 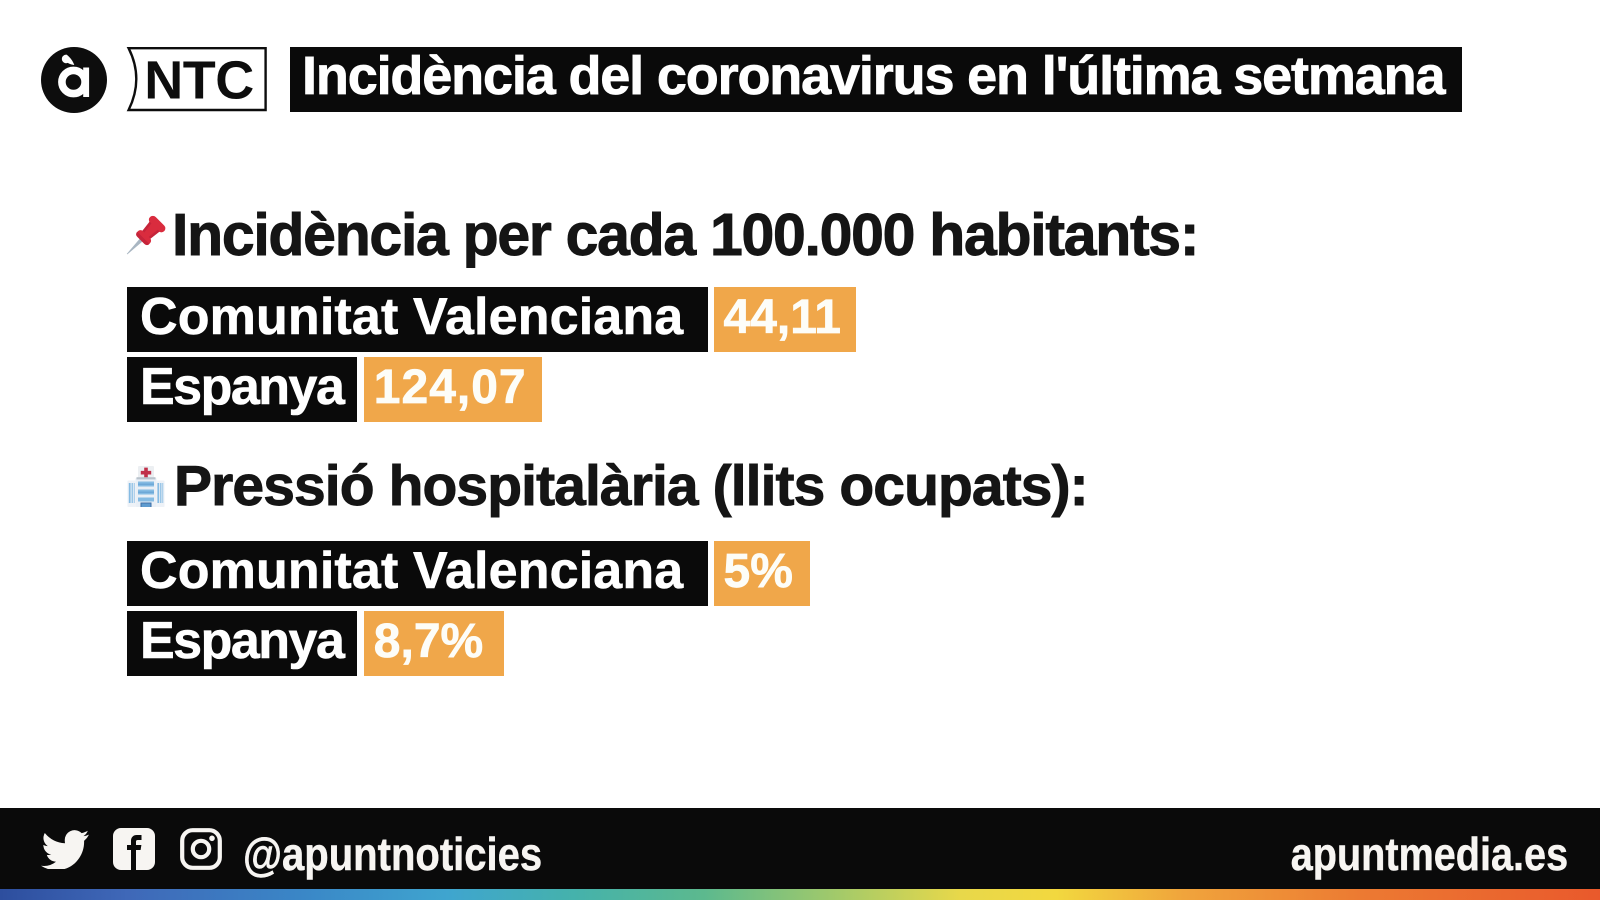 I want to click on svg-text: NTC, so click(x=198, y=80).